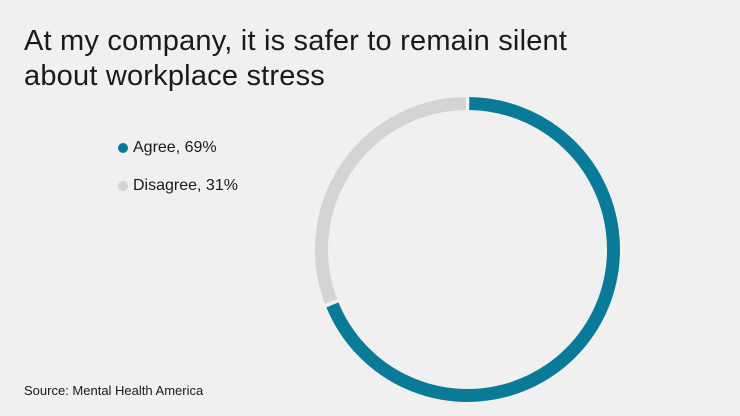 The height and width of the screenshot is (416, 740). I want to click on legend-swatch-agree, so click(123, 148).